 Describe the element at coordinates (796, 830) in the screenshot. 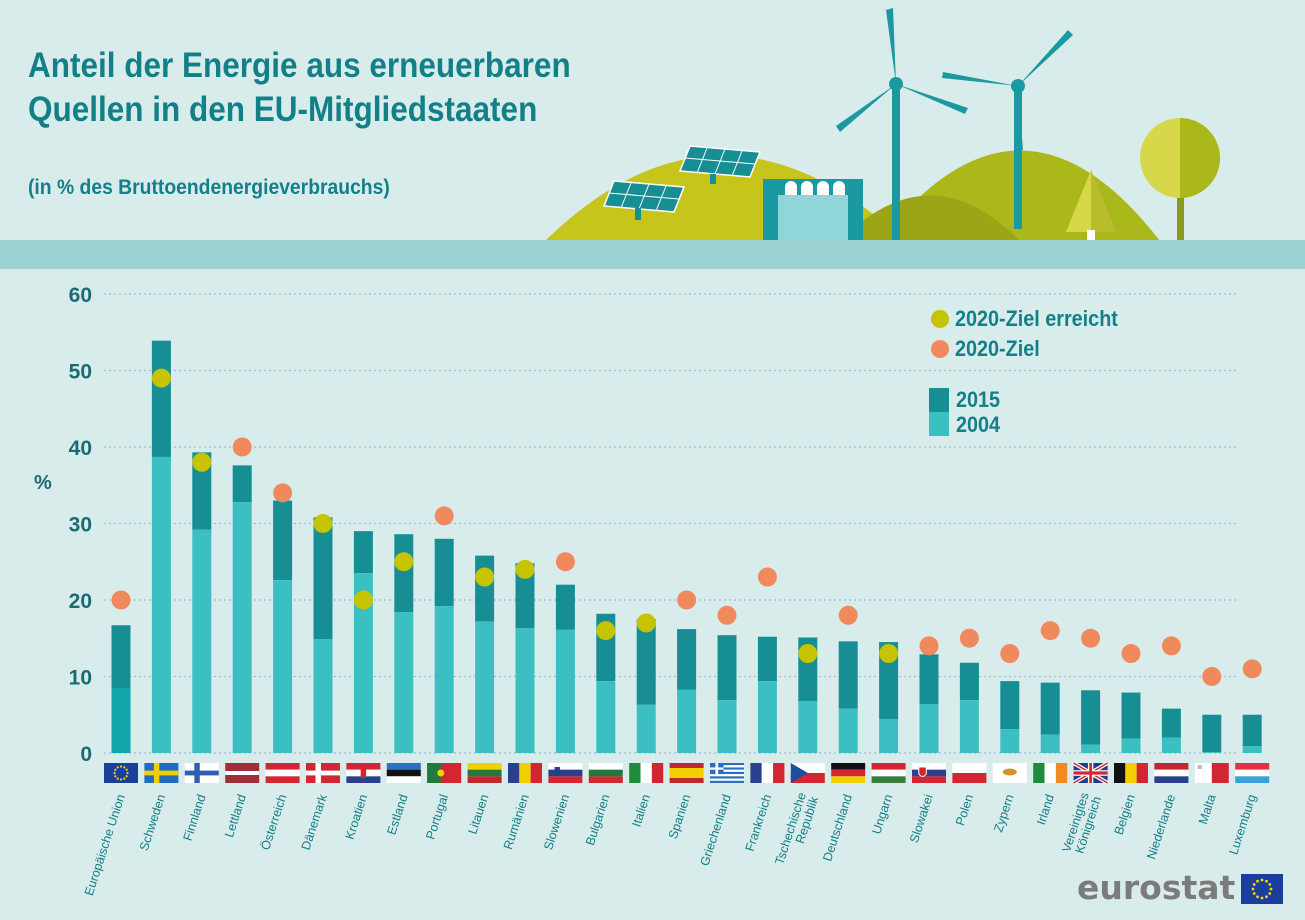

I see `x-tick-label: TschechischeRepublik` at that location.